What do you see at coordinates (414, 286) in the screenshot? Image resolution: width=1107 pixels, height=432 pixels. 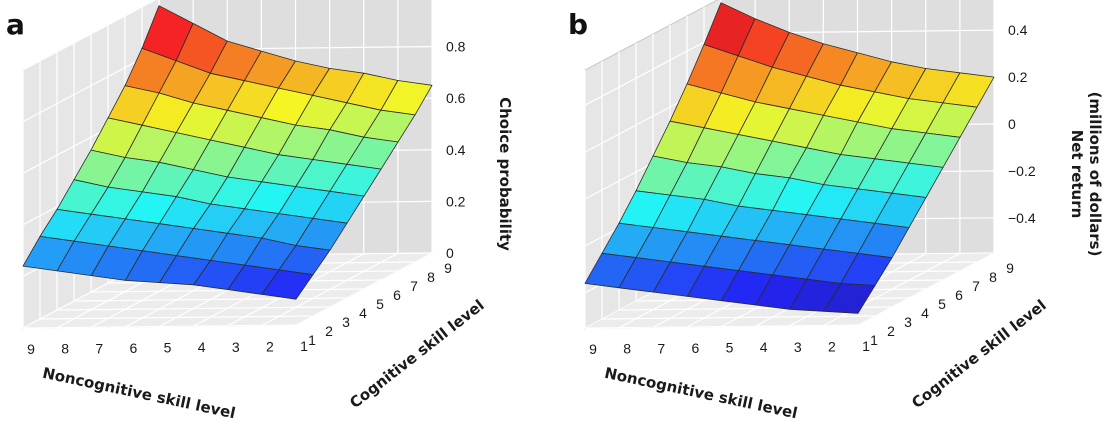 I see `panel-a-ytick: 7` at bounding box center [414, 286].